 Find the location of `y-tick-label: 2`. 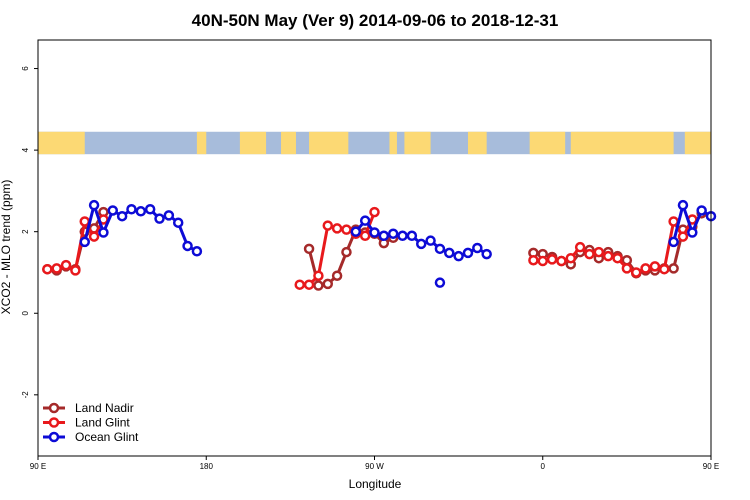

y-tick-label: 2 is located at coordinates (25, 231).